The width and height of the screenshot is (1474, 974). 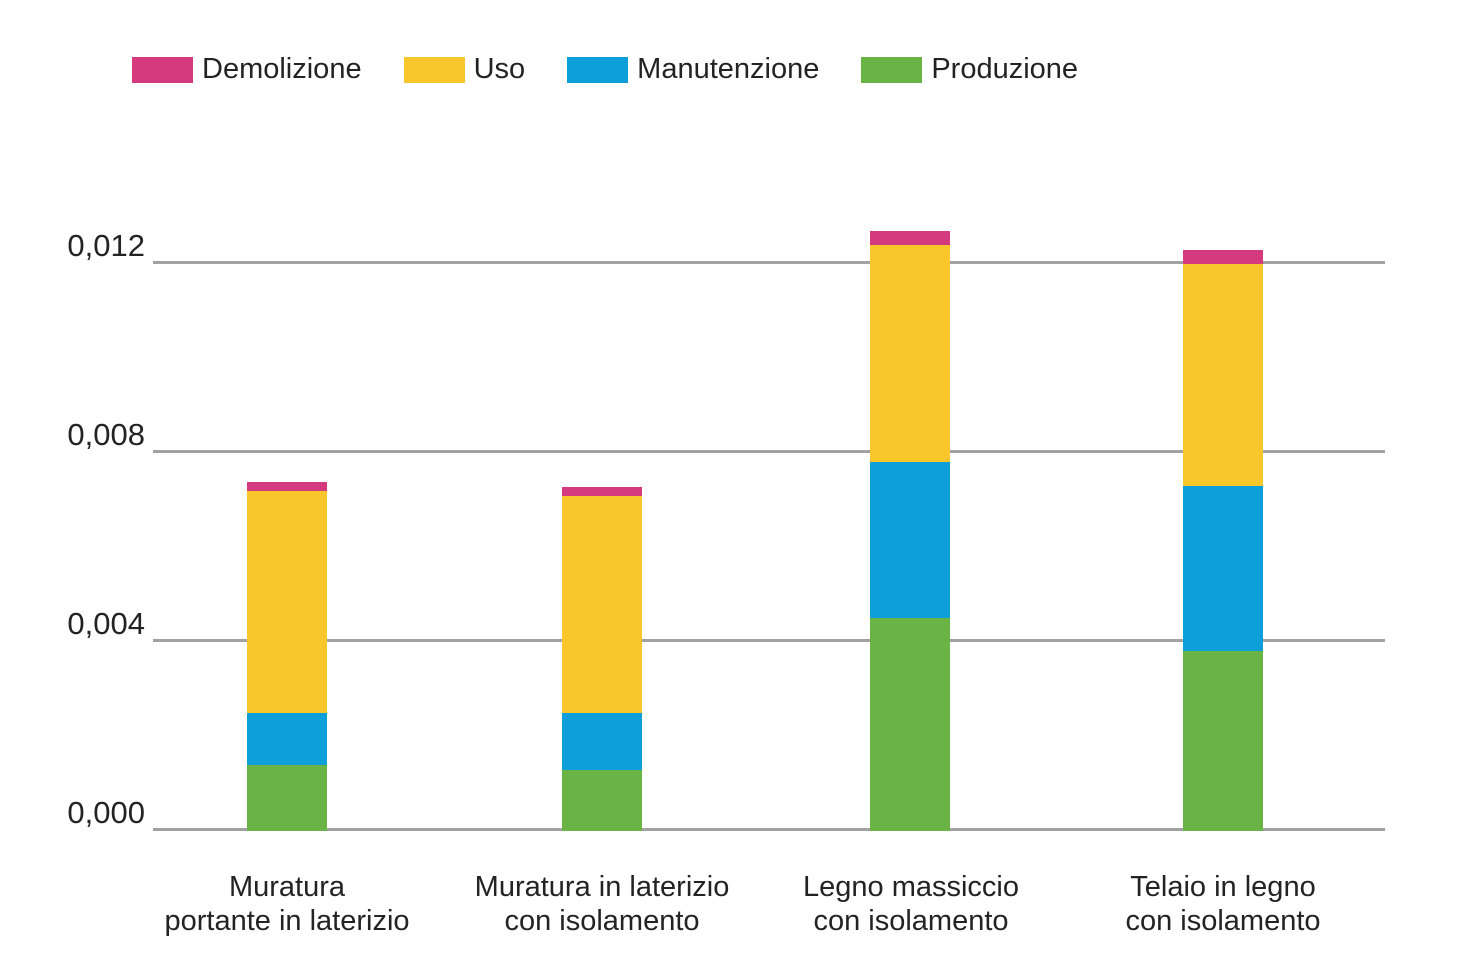 What do you see at coordinates (162, 69) in the screenshot?
I see `legend-swatch-demolizione` at bounding box center [162, 69].